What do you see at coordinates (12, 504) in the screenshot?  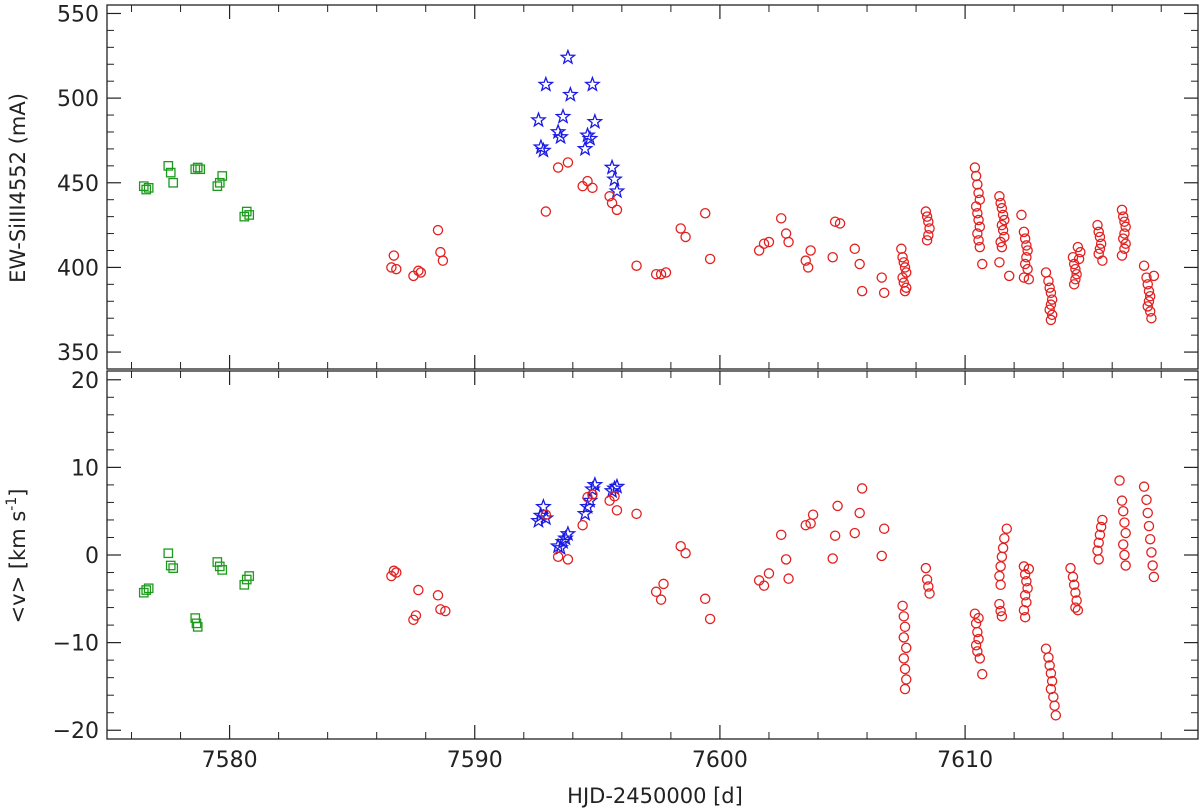 I see `bottom-y-axis-label-sup: -1` at bounding box center [12, 504].